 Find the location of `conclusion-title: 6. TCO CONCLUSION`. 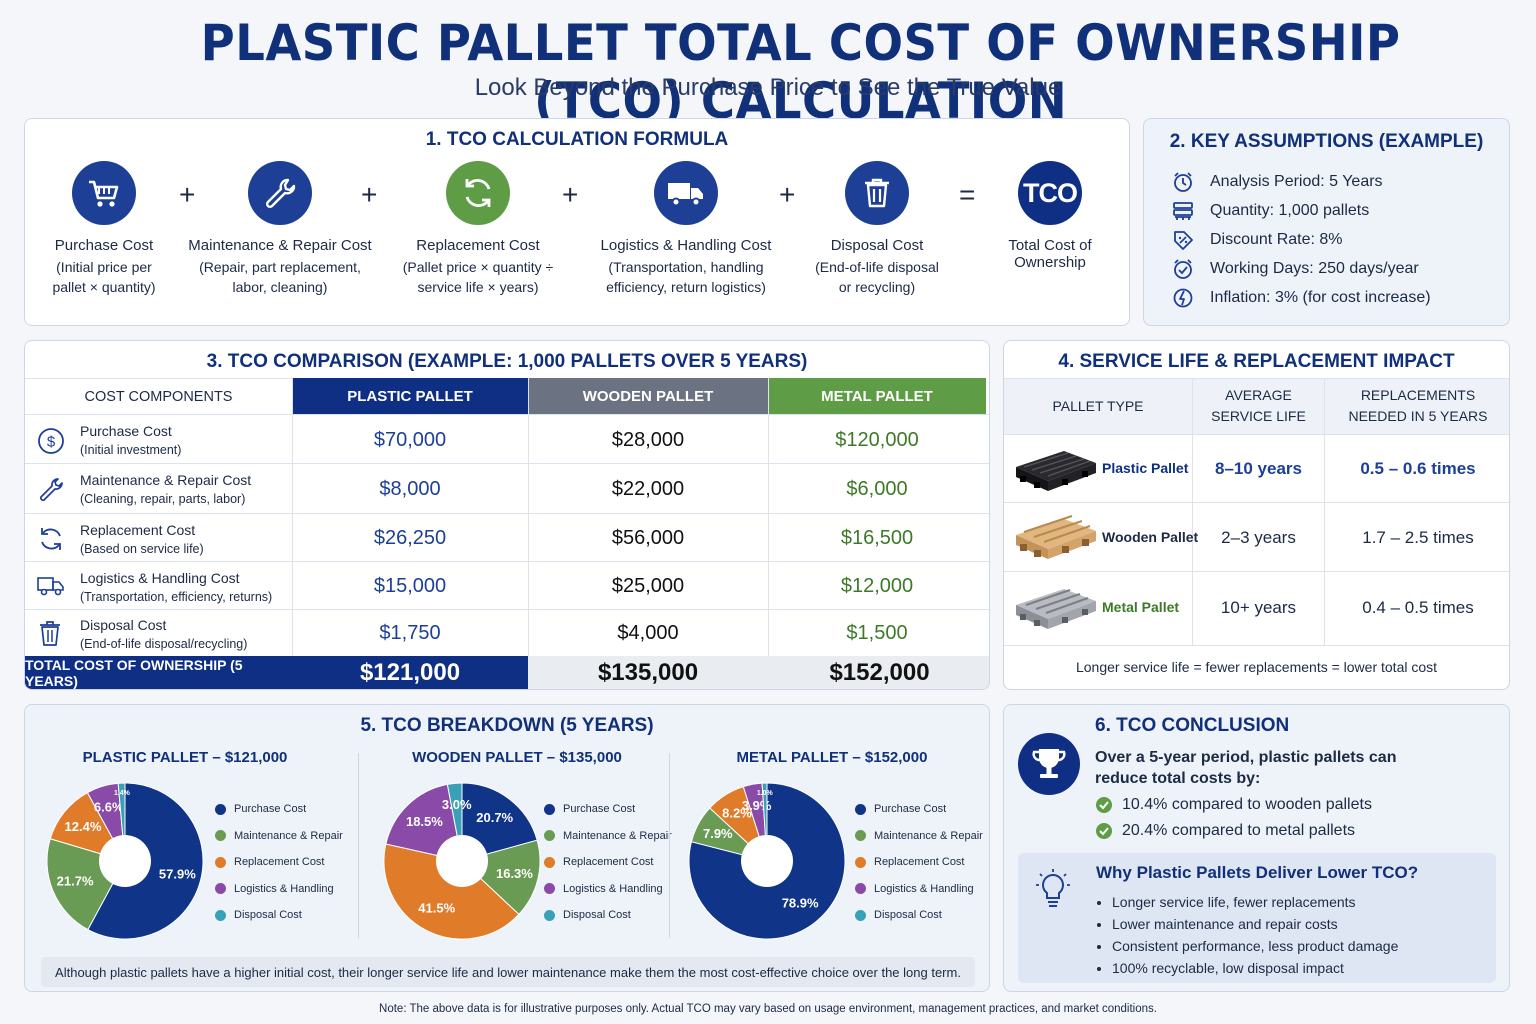

conclusion-title: 6. TCO CONCLUSION is located at coordinates (1192, 725).